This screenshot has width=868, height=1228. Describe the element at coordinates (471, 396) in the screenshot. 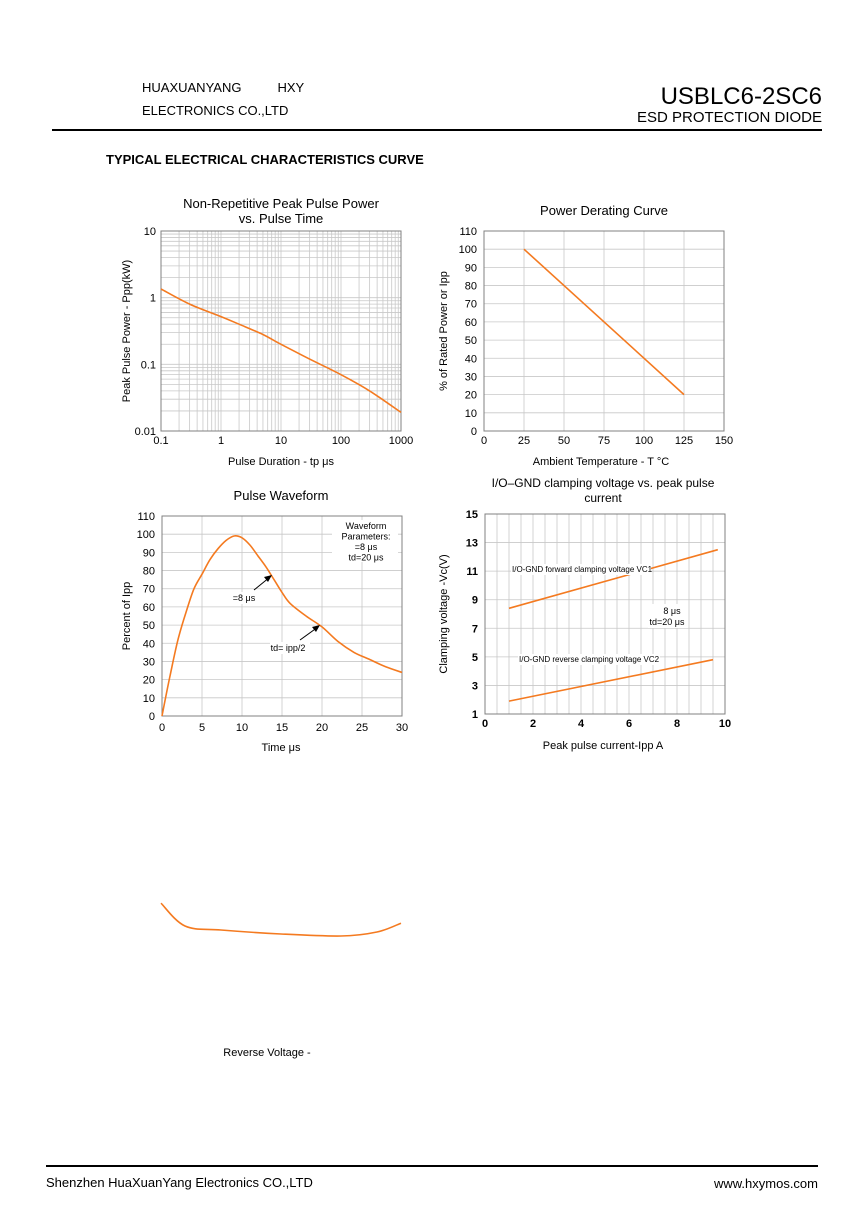

I see `derating-y-tick-label: 20` at that location.